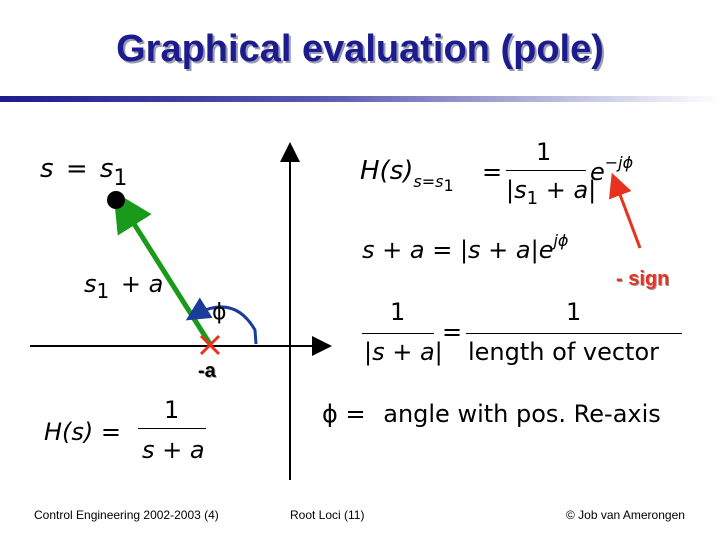  I want to click on eq3-left-numerator: 1, so click(398, 312).